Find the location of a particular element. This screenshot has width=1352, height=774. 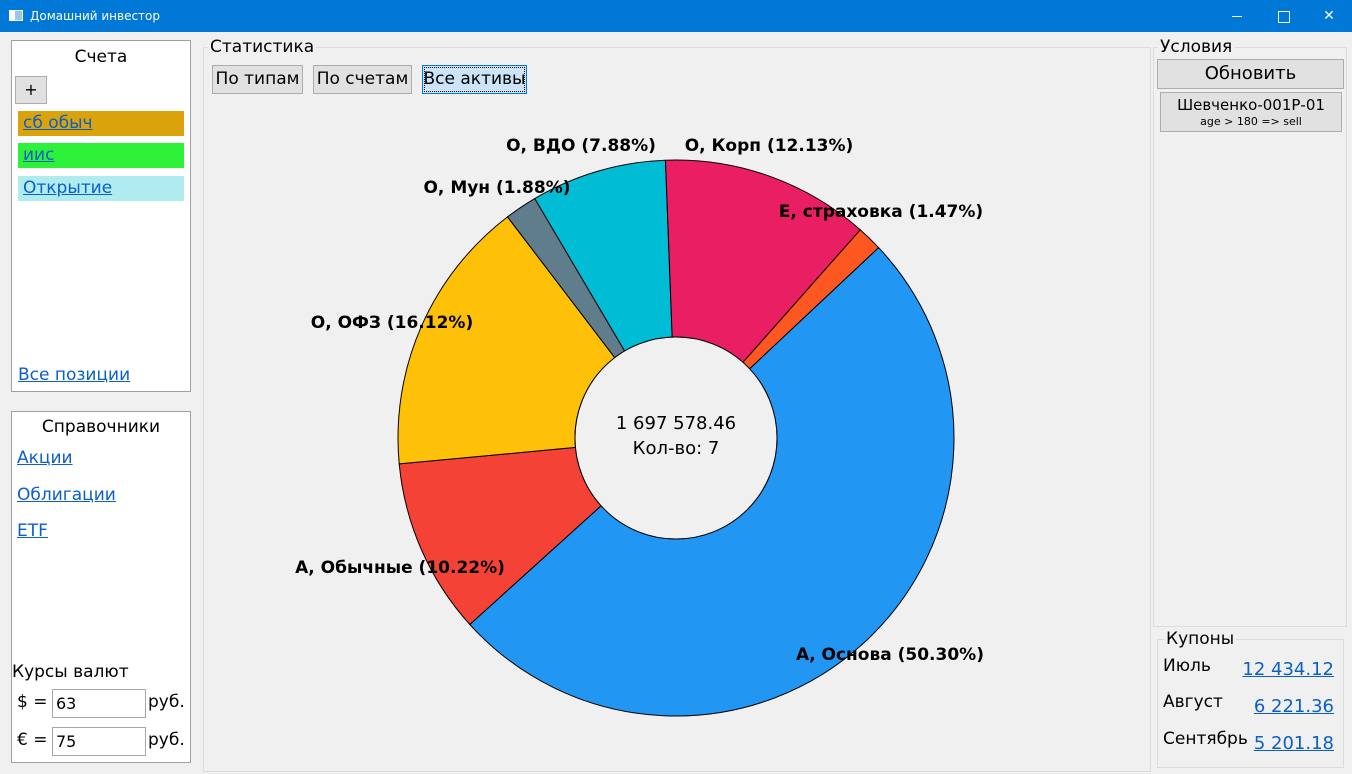

account-item: сб обыч is located at coordinates (101, 123).